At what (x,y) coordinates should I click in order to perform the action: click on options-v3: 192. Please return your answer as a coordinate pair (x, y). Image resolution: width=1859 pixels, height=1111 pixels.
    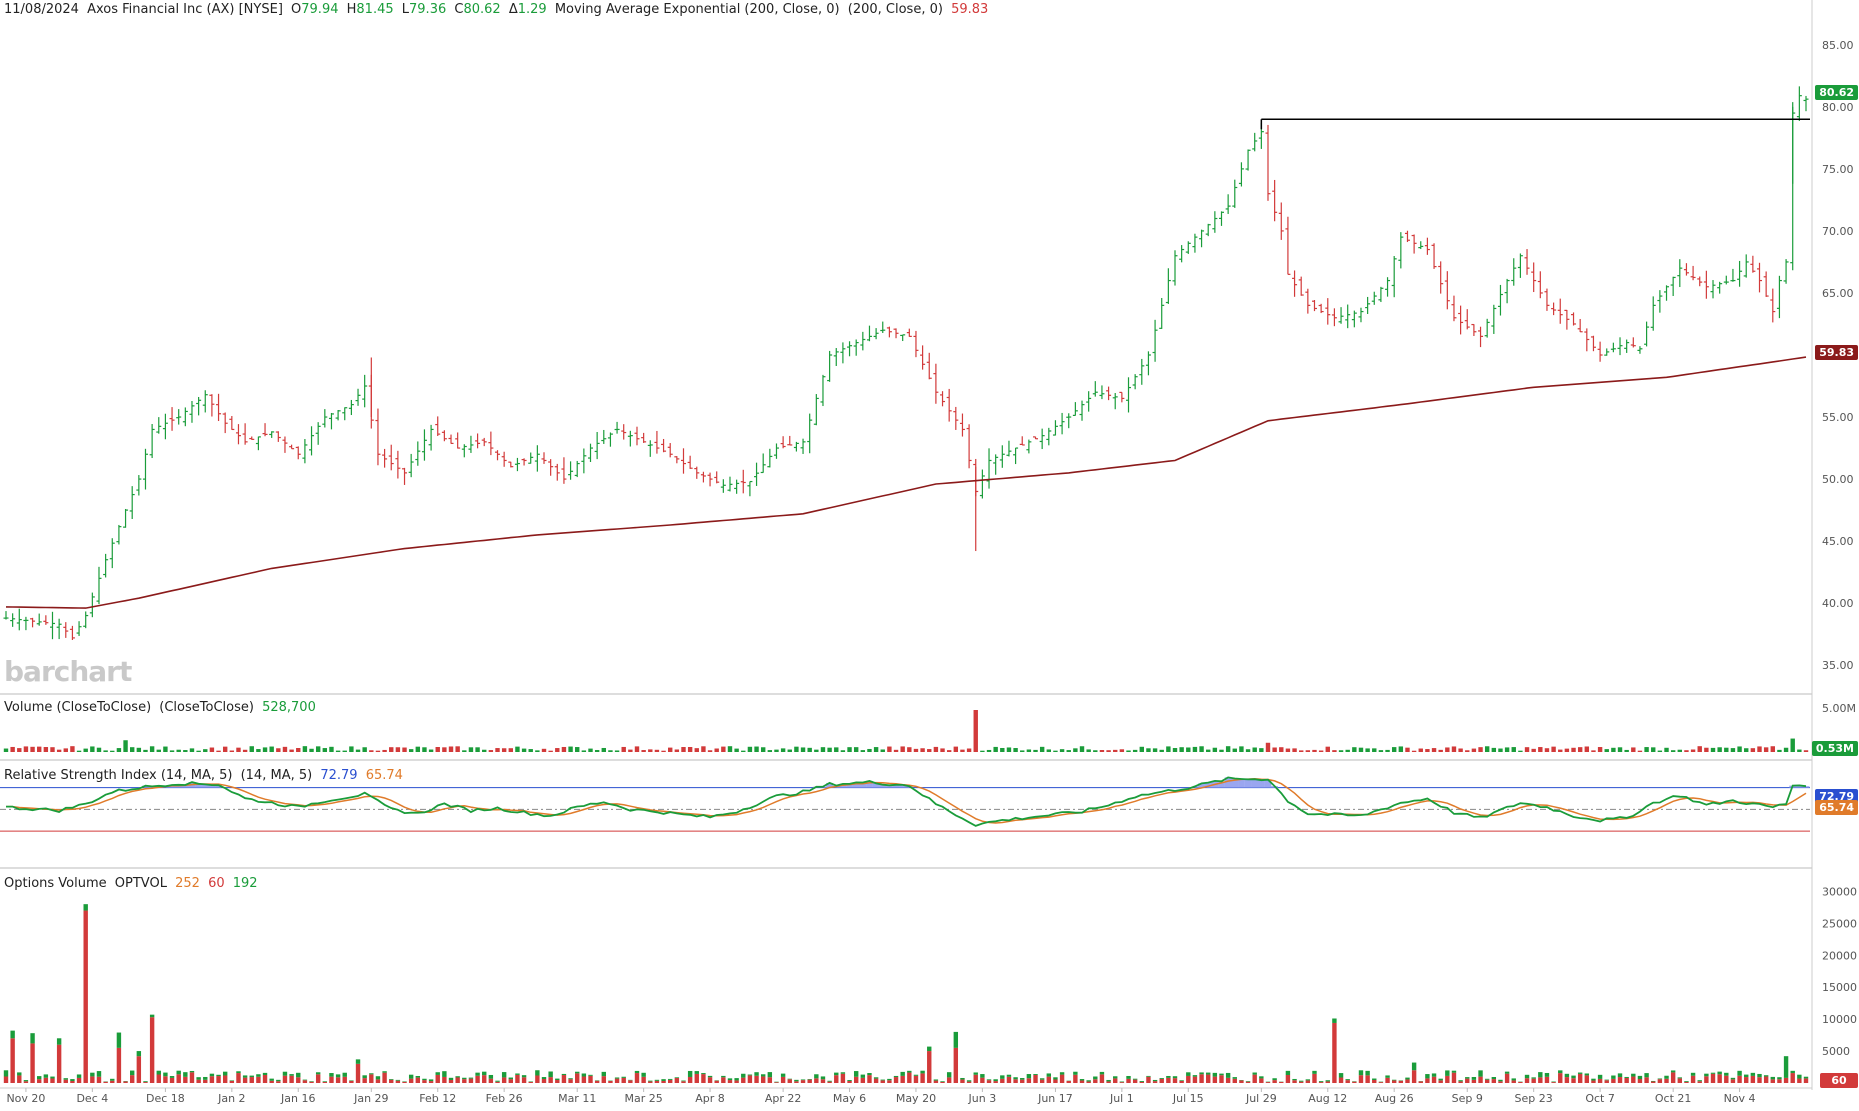
    Looking at the image, I should click on (245, 883).